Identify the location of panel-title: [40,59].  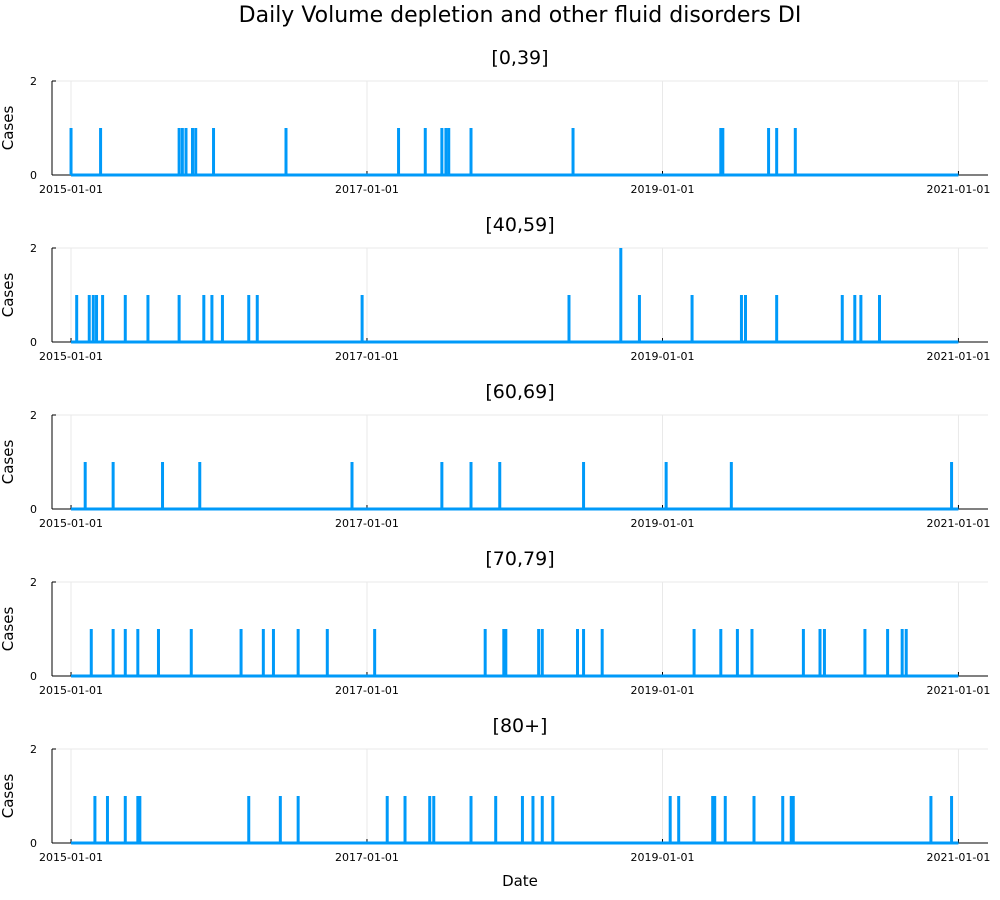
(519, 225).